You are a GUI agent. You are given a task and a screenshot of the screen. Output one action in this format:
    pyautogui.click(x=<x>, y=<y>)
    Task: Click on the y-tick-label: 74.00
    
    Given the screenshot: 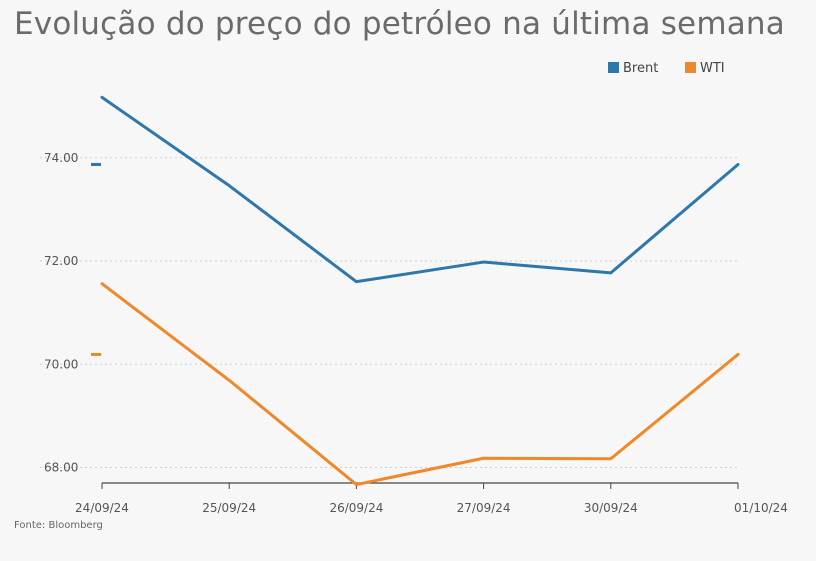 What is the action you would take?
    pyautogui.click(x=61, y=158)
    